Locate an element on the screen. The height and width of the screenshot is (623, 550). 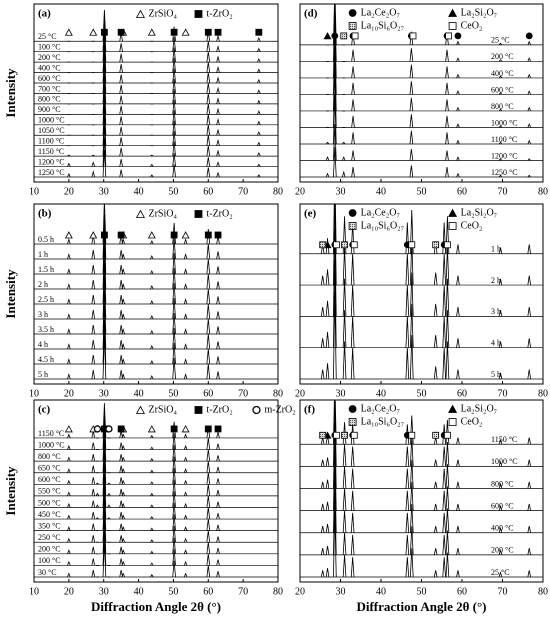
x-tick-label: 40 is located at coordinates (381, 591).